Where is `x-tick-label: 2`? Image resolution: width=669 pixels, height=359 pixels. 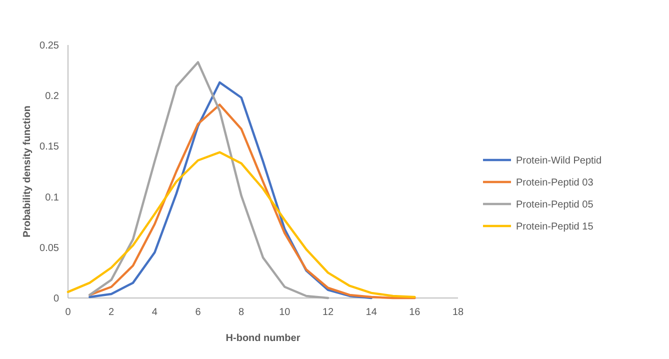
x-tick-label: 2 is located at coordinates (111, 312).